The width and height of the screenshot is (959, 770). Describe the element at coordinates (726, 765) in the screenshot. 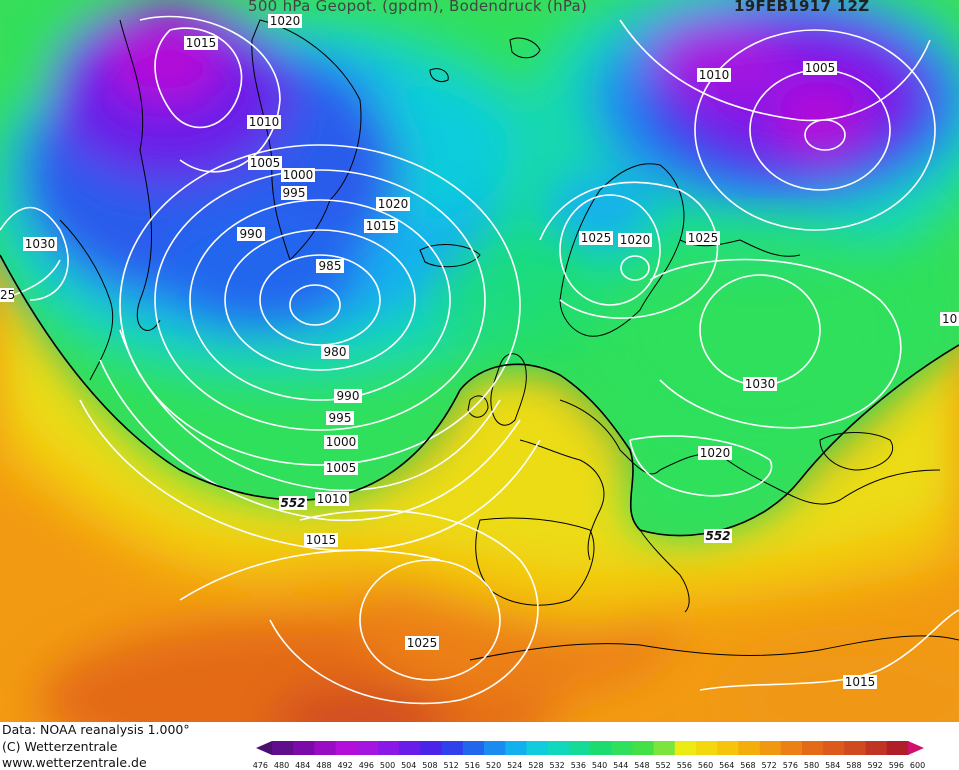

I see `scale-label: 564` at that location.